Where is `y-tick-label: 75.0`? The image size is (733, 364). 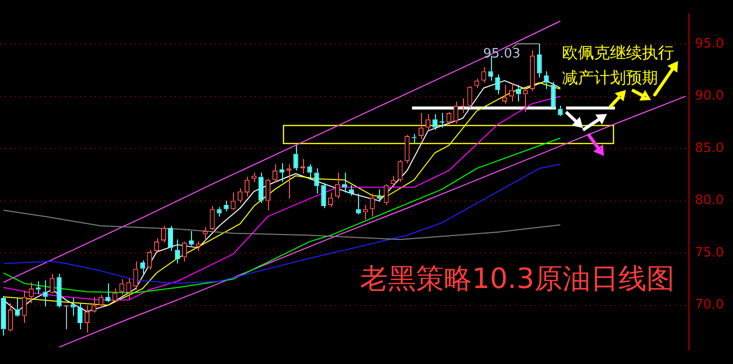 y-tick-label: 75.0 is located at coordinates (709, 252).